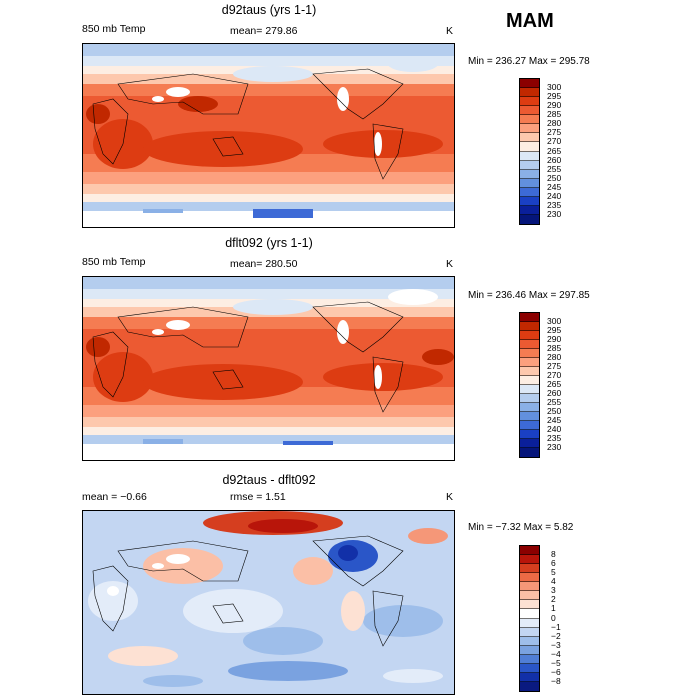 The height and width of the screenshot is (700, 700). I want to click on panel-3-colorbar, so click(529, 618).